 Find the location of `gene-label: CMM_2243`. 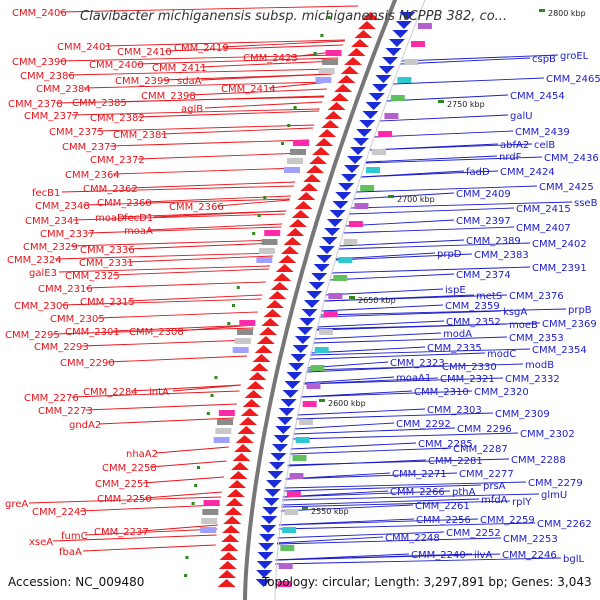

gene-label: CMM_2243 is located at coordinates (59, 512).